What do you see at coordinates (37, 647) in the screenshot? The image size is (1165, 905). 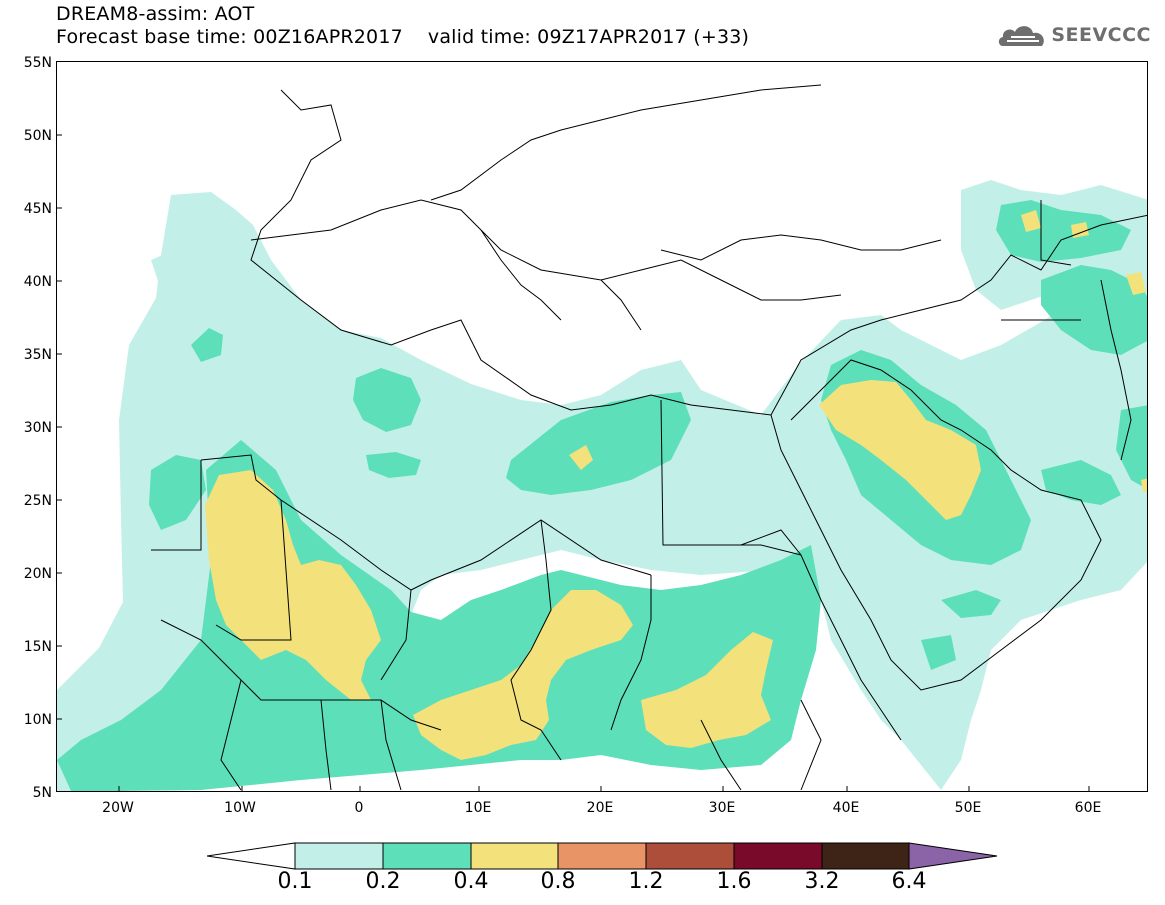 I see `lat-label: 15N` at bounding box center [37, 647].